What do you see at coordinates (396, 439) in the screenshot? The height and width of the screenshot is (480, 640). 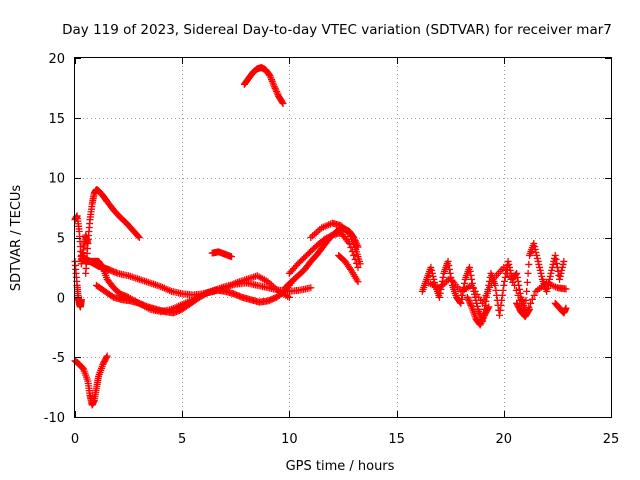 I see `x-tick-label: 15` at bounding box center [396, 439].